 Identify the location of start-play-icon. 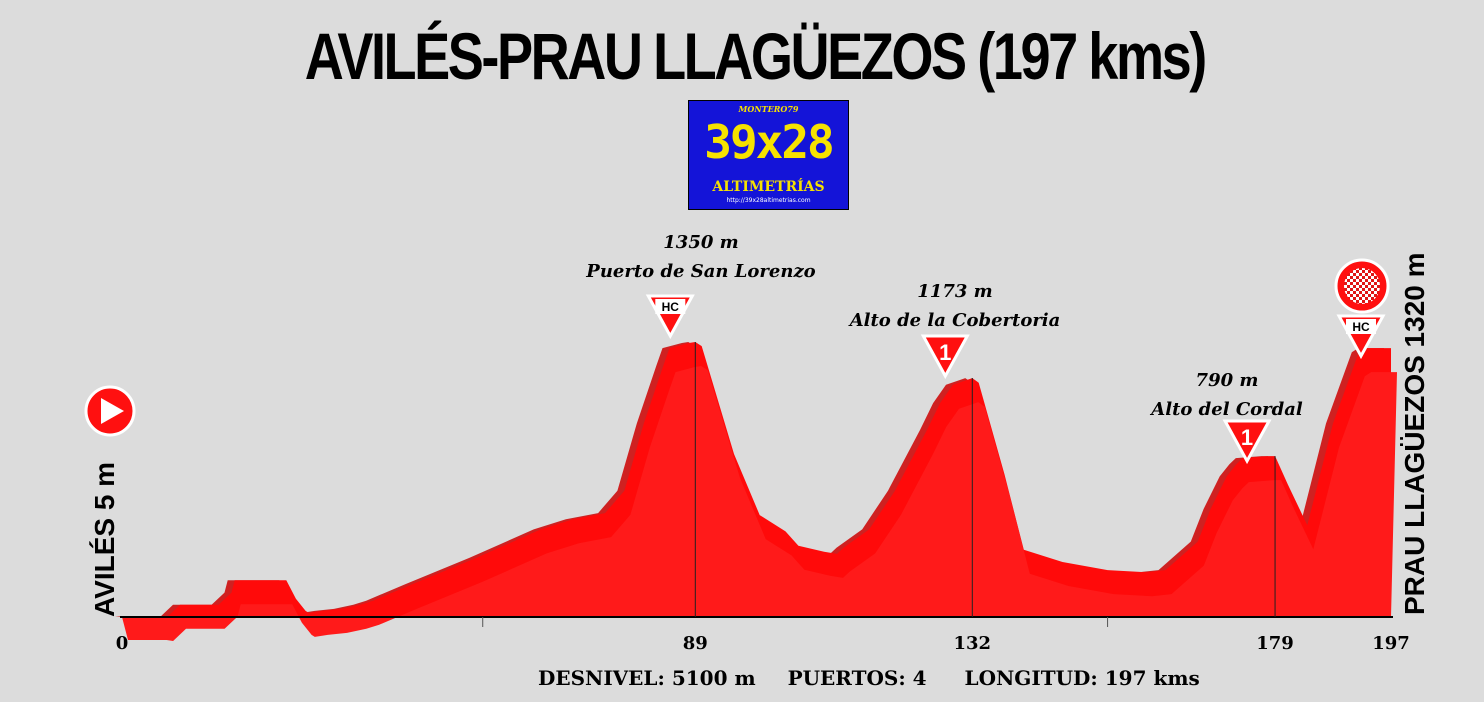
(110, 411).